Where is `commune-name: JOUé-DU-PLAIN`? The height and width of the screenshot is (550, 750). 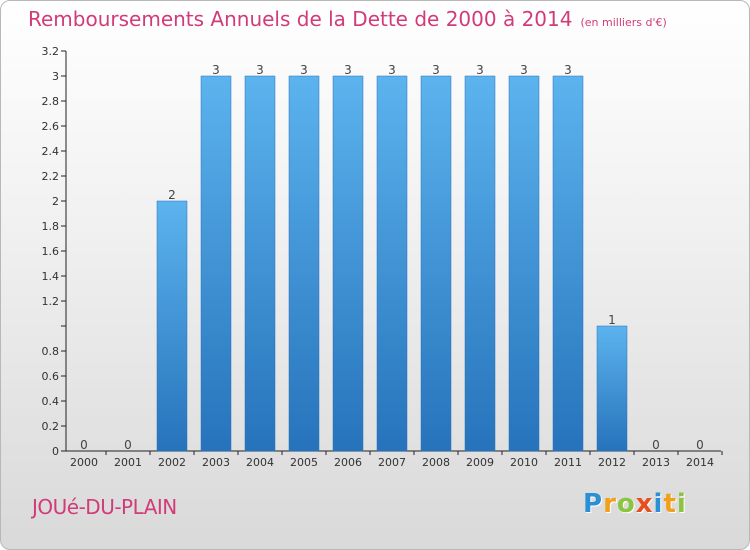 commune-name: JOUé-DU-PLAIN is located at coordinates (104, 507).